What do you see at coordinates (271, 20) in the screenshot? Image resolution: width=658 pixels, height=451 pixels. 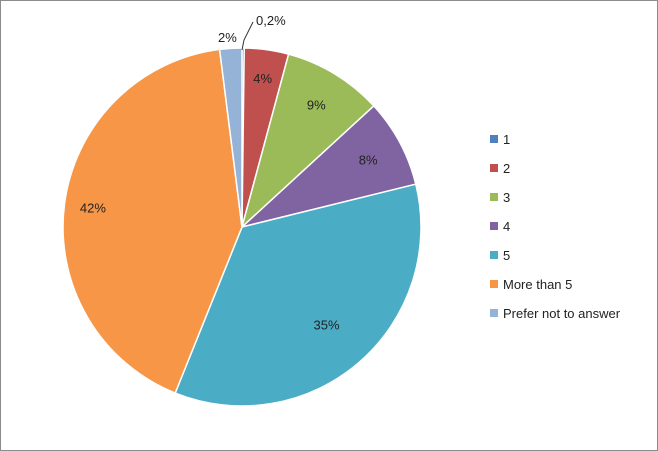 I see `slice-label-1: 0,2%` at bounding box center [271, 20].